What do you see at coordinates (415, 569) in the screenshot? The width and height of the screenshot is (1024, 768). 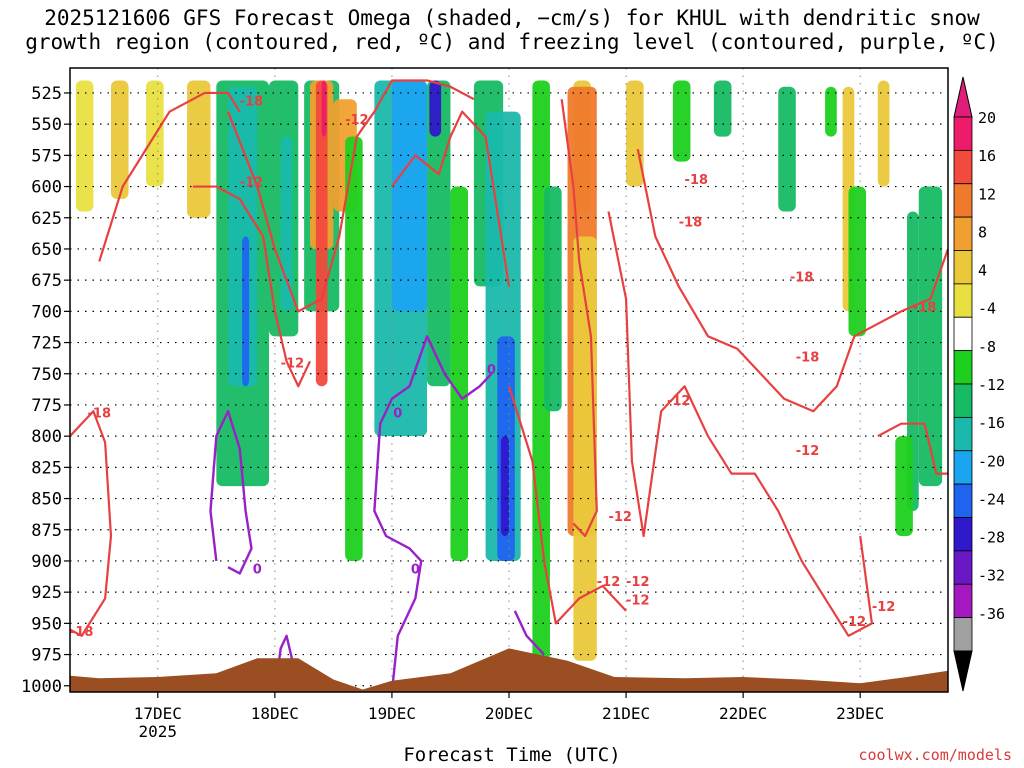 I see `freezing-contour-label-1: 0` at bounding box center [415, 569].